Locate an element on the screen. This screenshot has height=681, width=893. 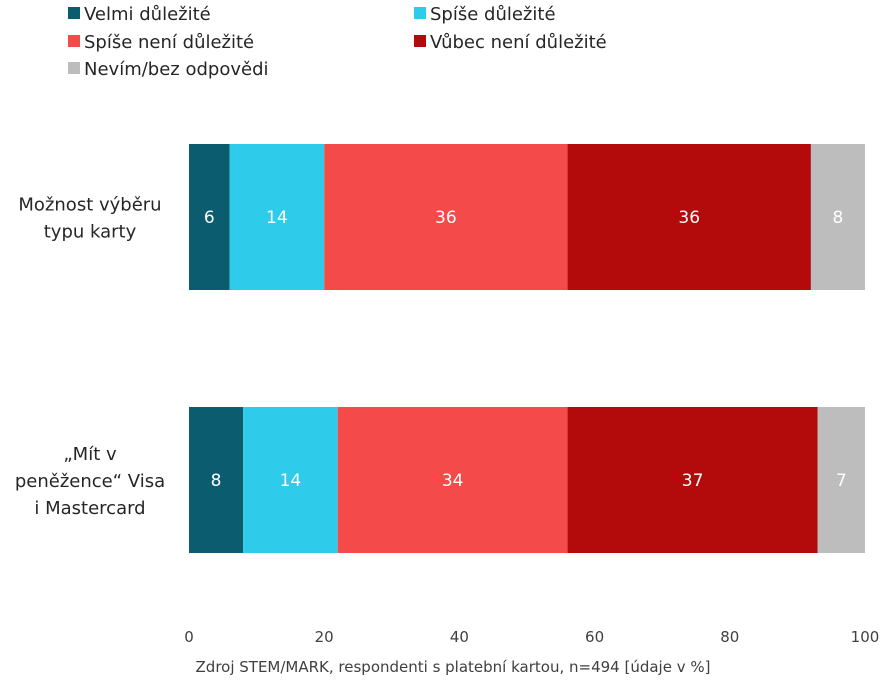
legend-item: Spíše není důležité is located at coordinates (161, 42).